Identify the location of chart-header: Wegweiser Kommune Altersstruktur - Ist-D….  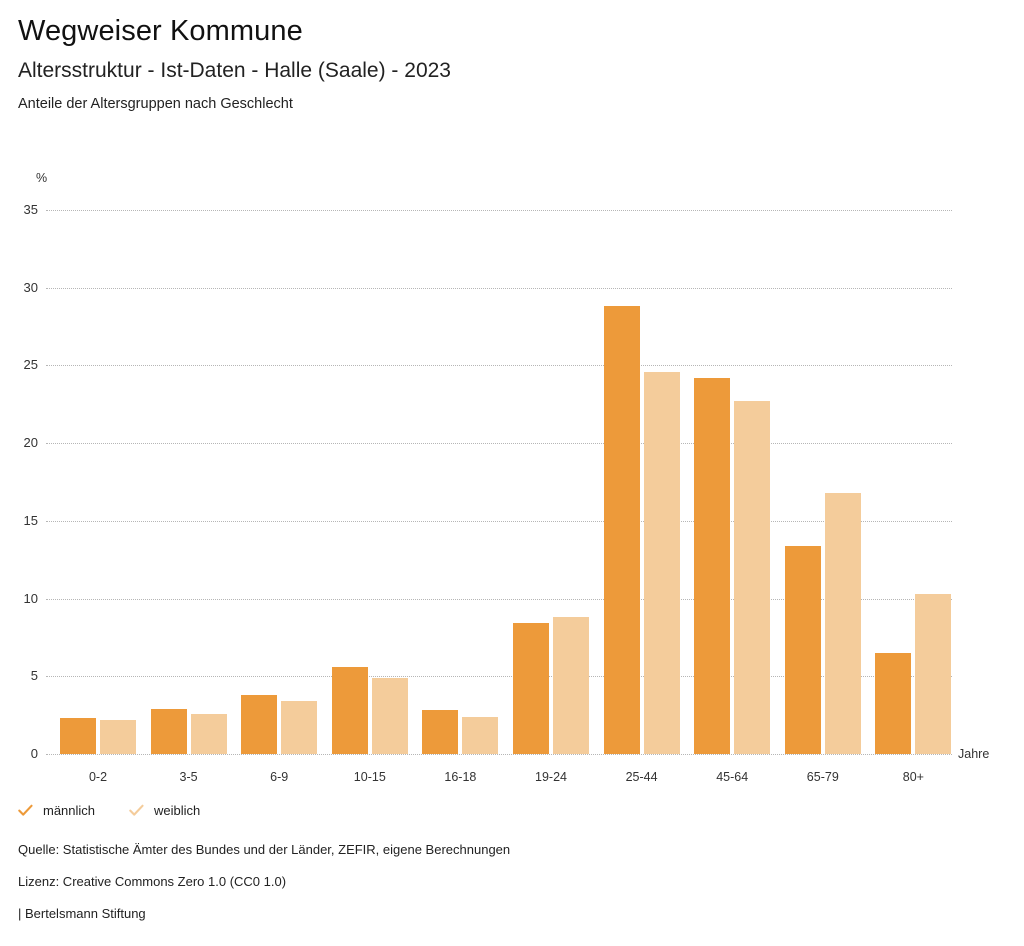
(234, 63).